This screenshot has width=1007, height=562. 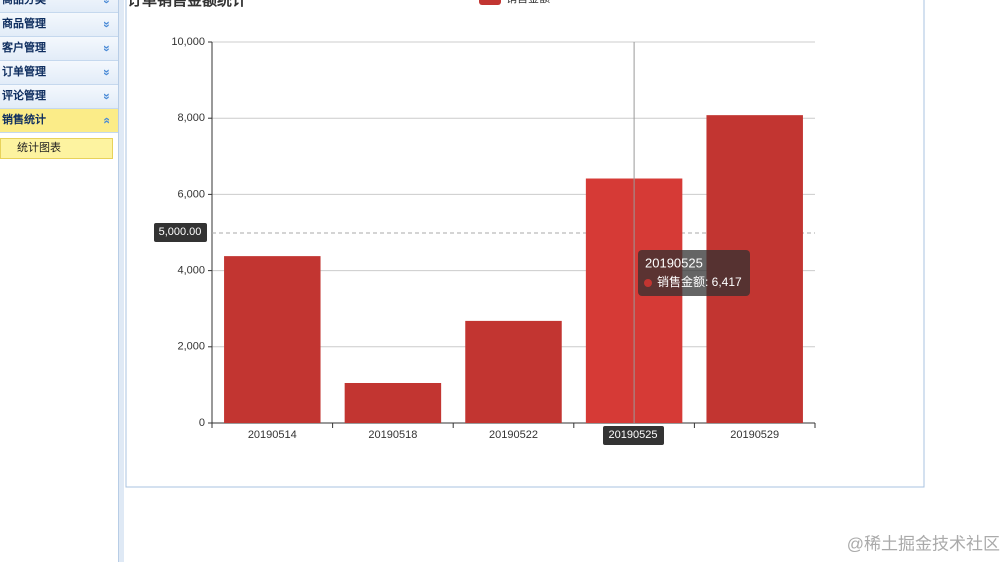 I want to click on sidebar: 商品分类商品管理客户管理订单管理评论管理销售统计统计图表, so click(x=59, y=79).